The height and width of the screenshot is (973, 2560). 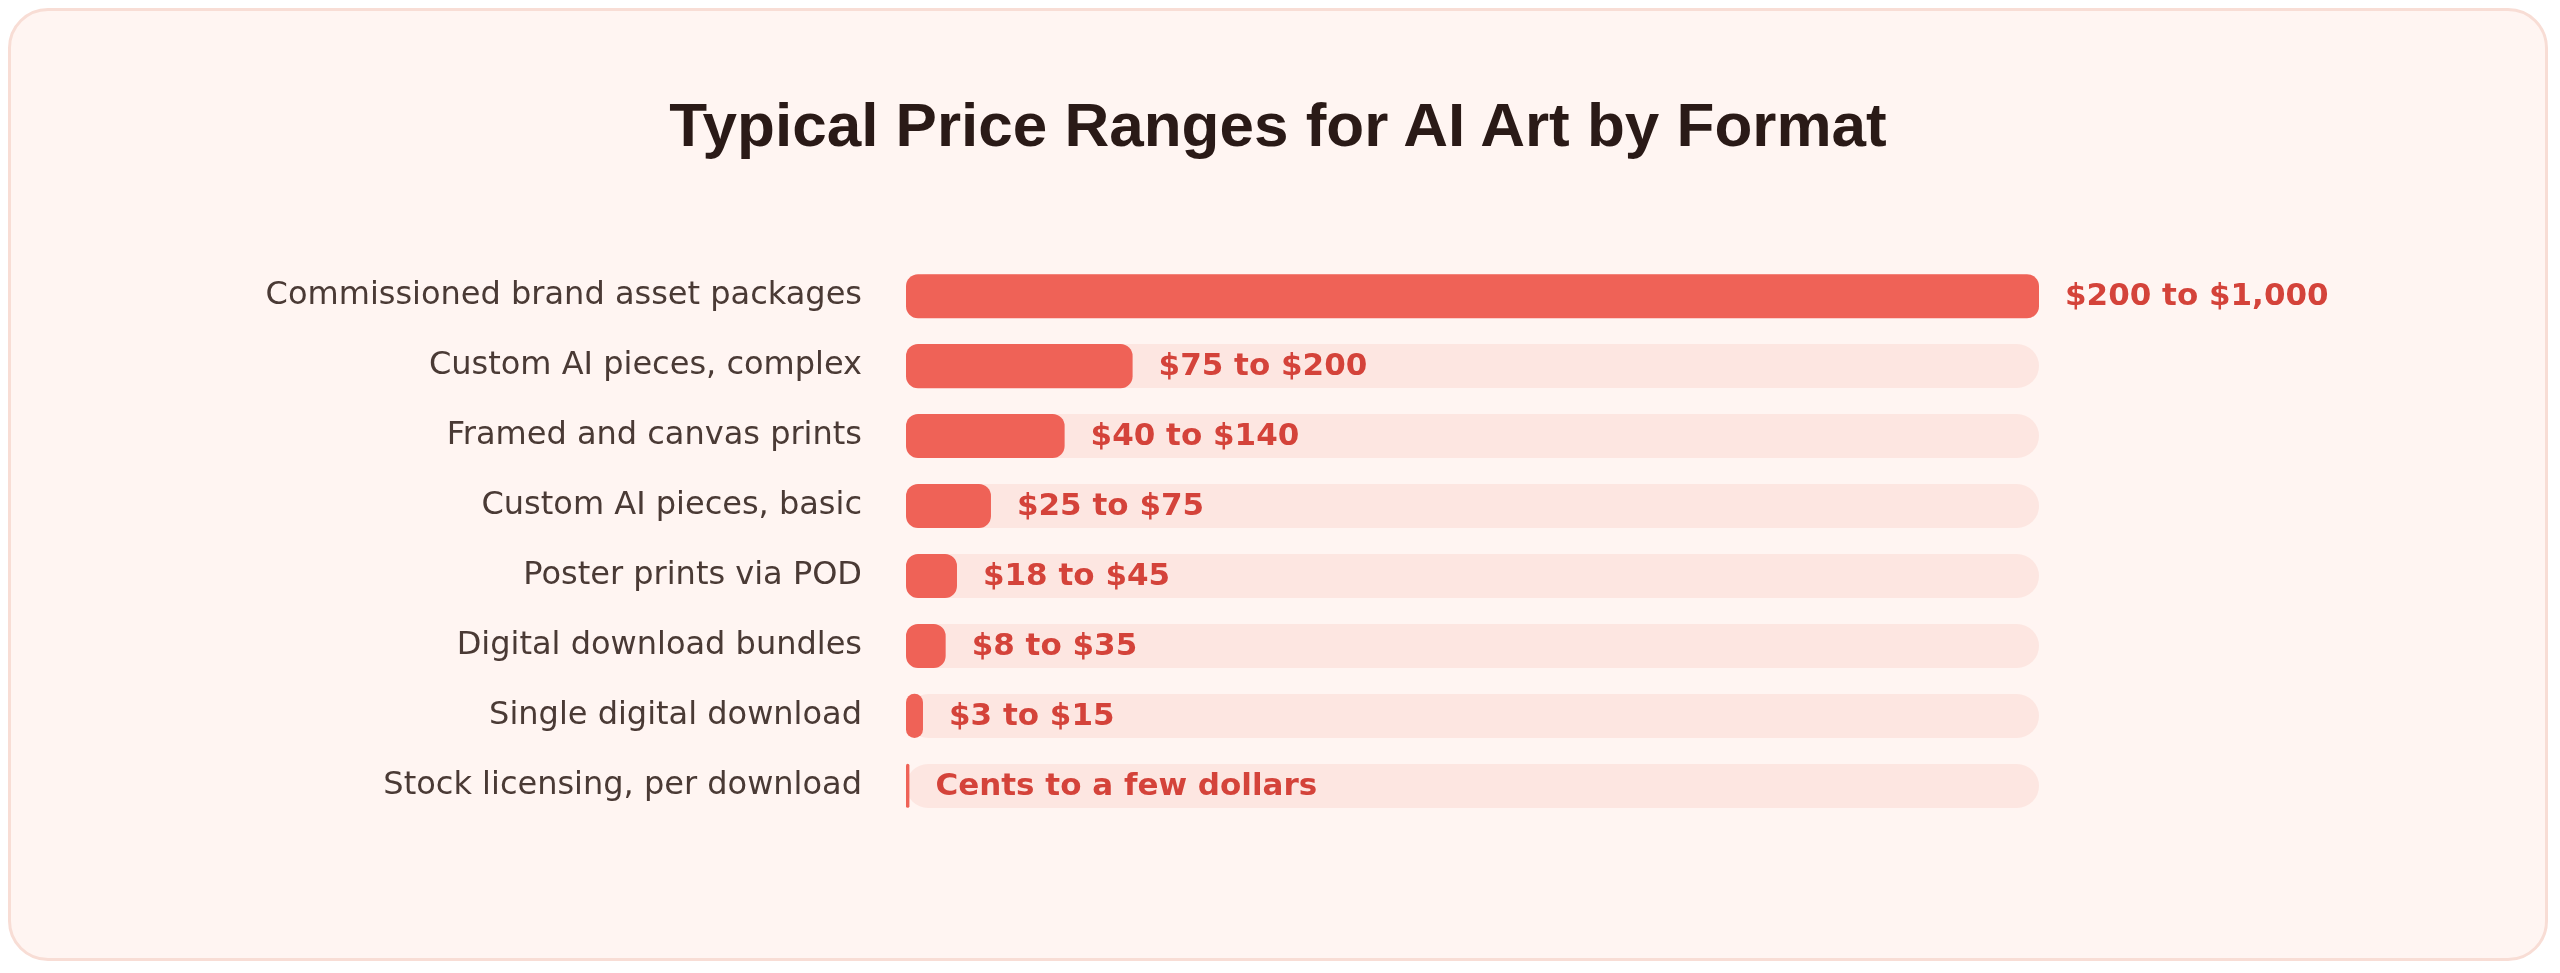 I want to click on y-tick-label: Custom AI pieces, complex, so click(x=645, y=363).